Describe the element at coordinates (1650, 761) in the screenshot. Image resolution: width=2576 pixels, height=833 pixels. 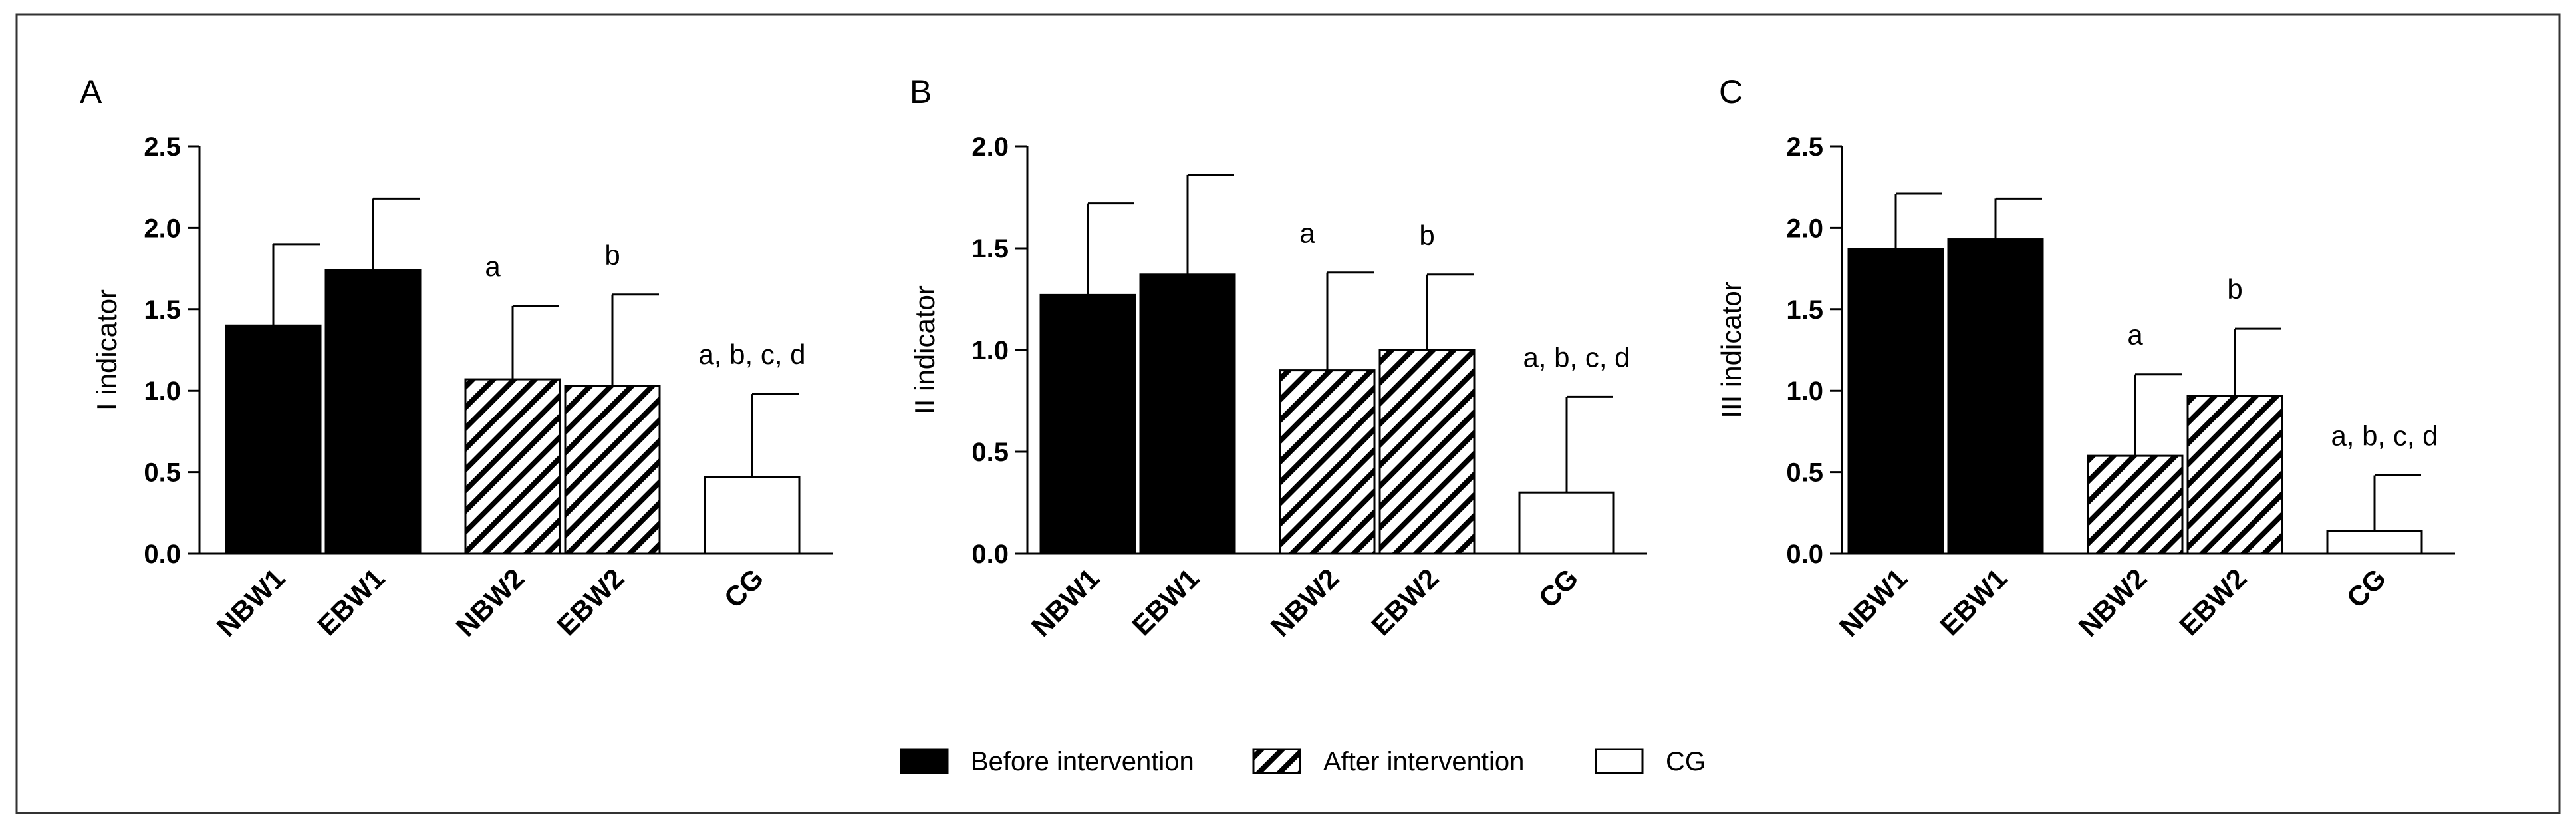
I see `legend-item-cg: CG` at that location.